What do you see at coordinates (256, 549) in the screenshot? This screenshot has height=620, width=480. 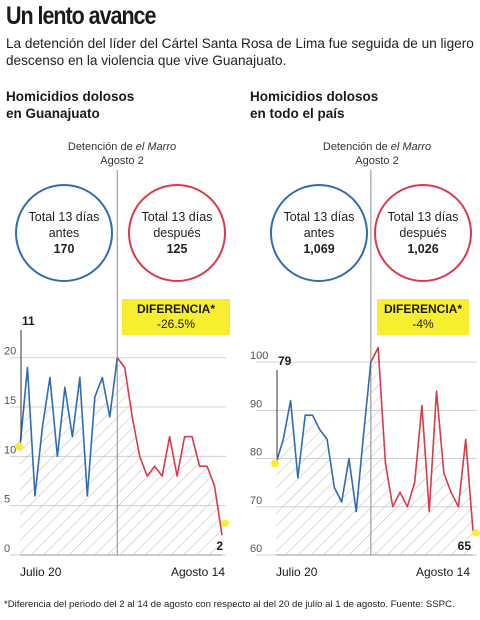 I see `right-ytick-label: 60` at bounding box center [256, 549].